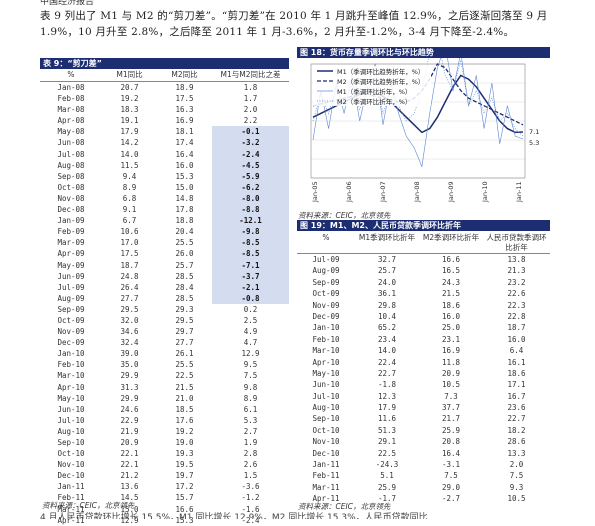 The width and height of the screenshot is (595, 526). I want to click on table-row: Mar-08 18.3 16.3 2.0, so click(164, 109).